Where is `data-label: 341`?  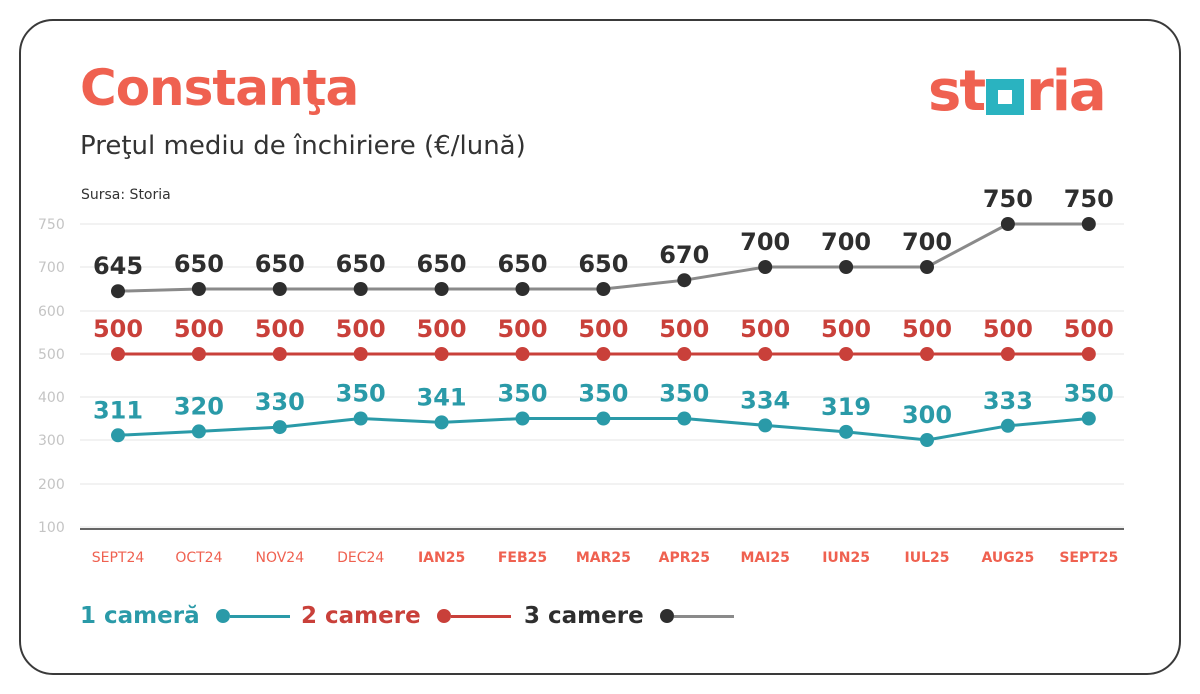
data-label: 341 is located at coordinates (442, 397).